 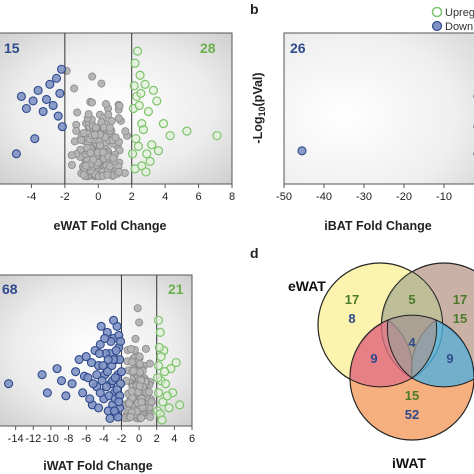 What do you see at coordinates (132, 197) in the screenshot?
I see `x-tick-label: 2` at bounding box center [132, 197].